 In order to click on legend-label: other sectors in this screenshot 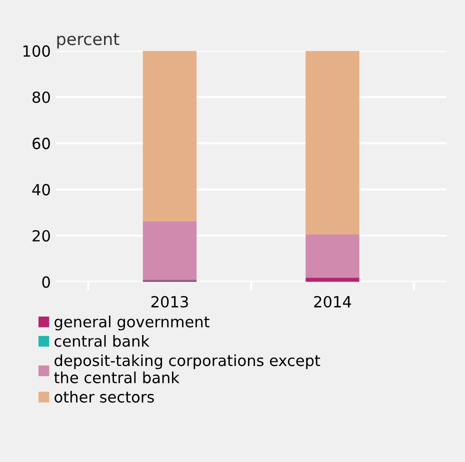, I will do `click(104, 396)`.